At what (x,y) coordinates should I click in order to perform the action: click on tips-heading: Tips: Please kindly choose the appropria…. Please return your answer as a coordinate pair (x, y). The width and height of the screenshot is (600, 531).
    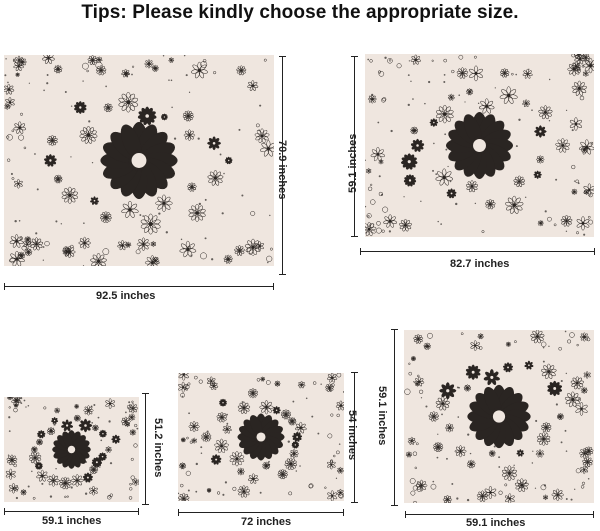
    Looking at the image, I should click on (300, 12).